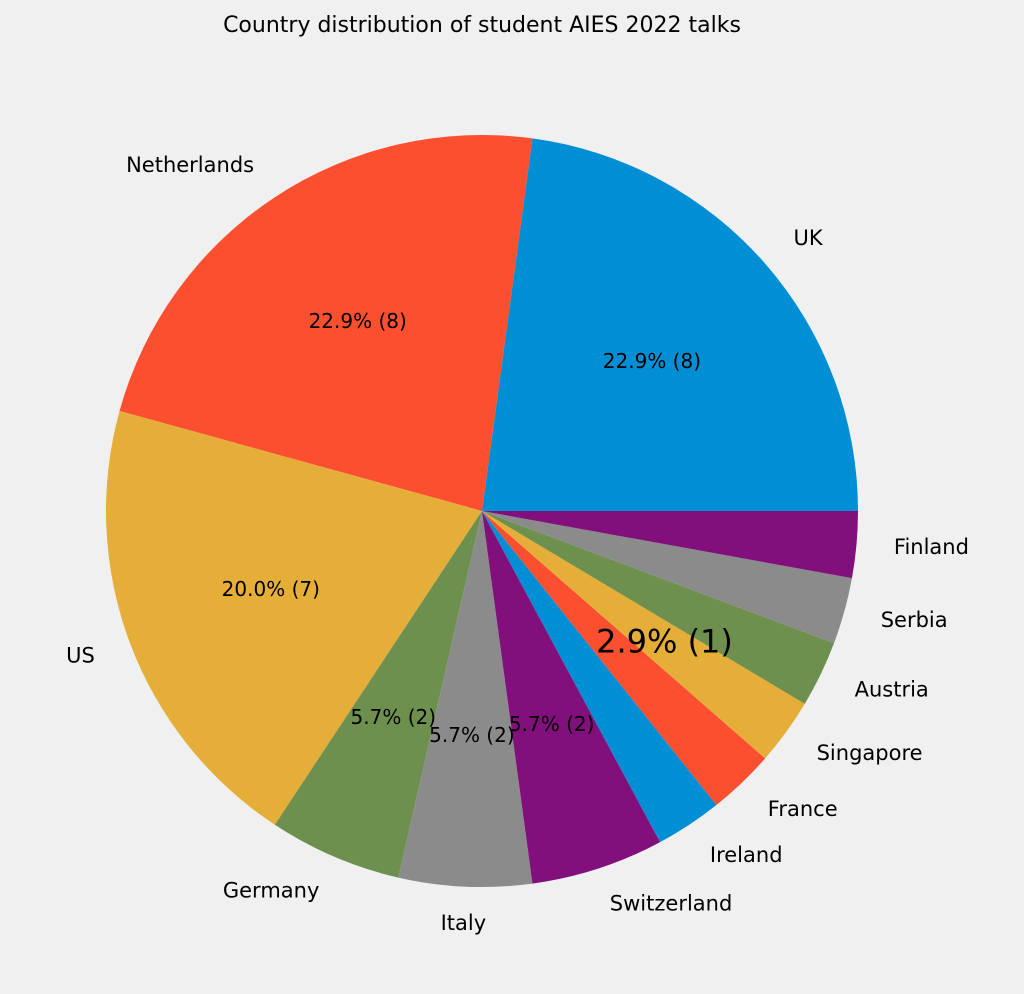  I want to click on percentage-label-italy: 5.7% (2), so click(472, 735).